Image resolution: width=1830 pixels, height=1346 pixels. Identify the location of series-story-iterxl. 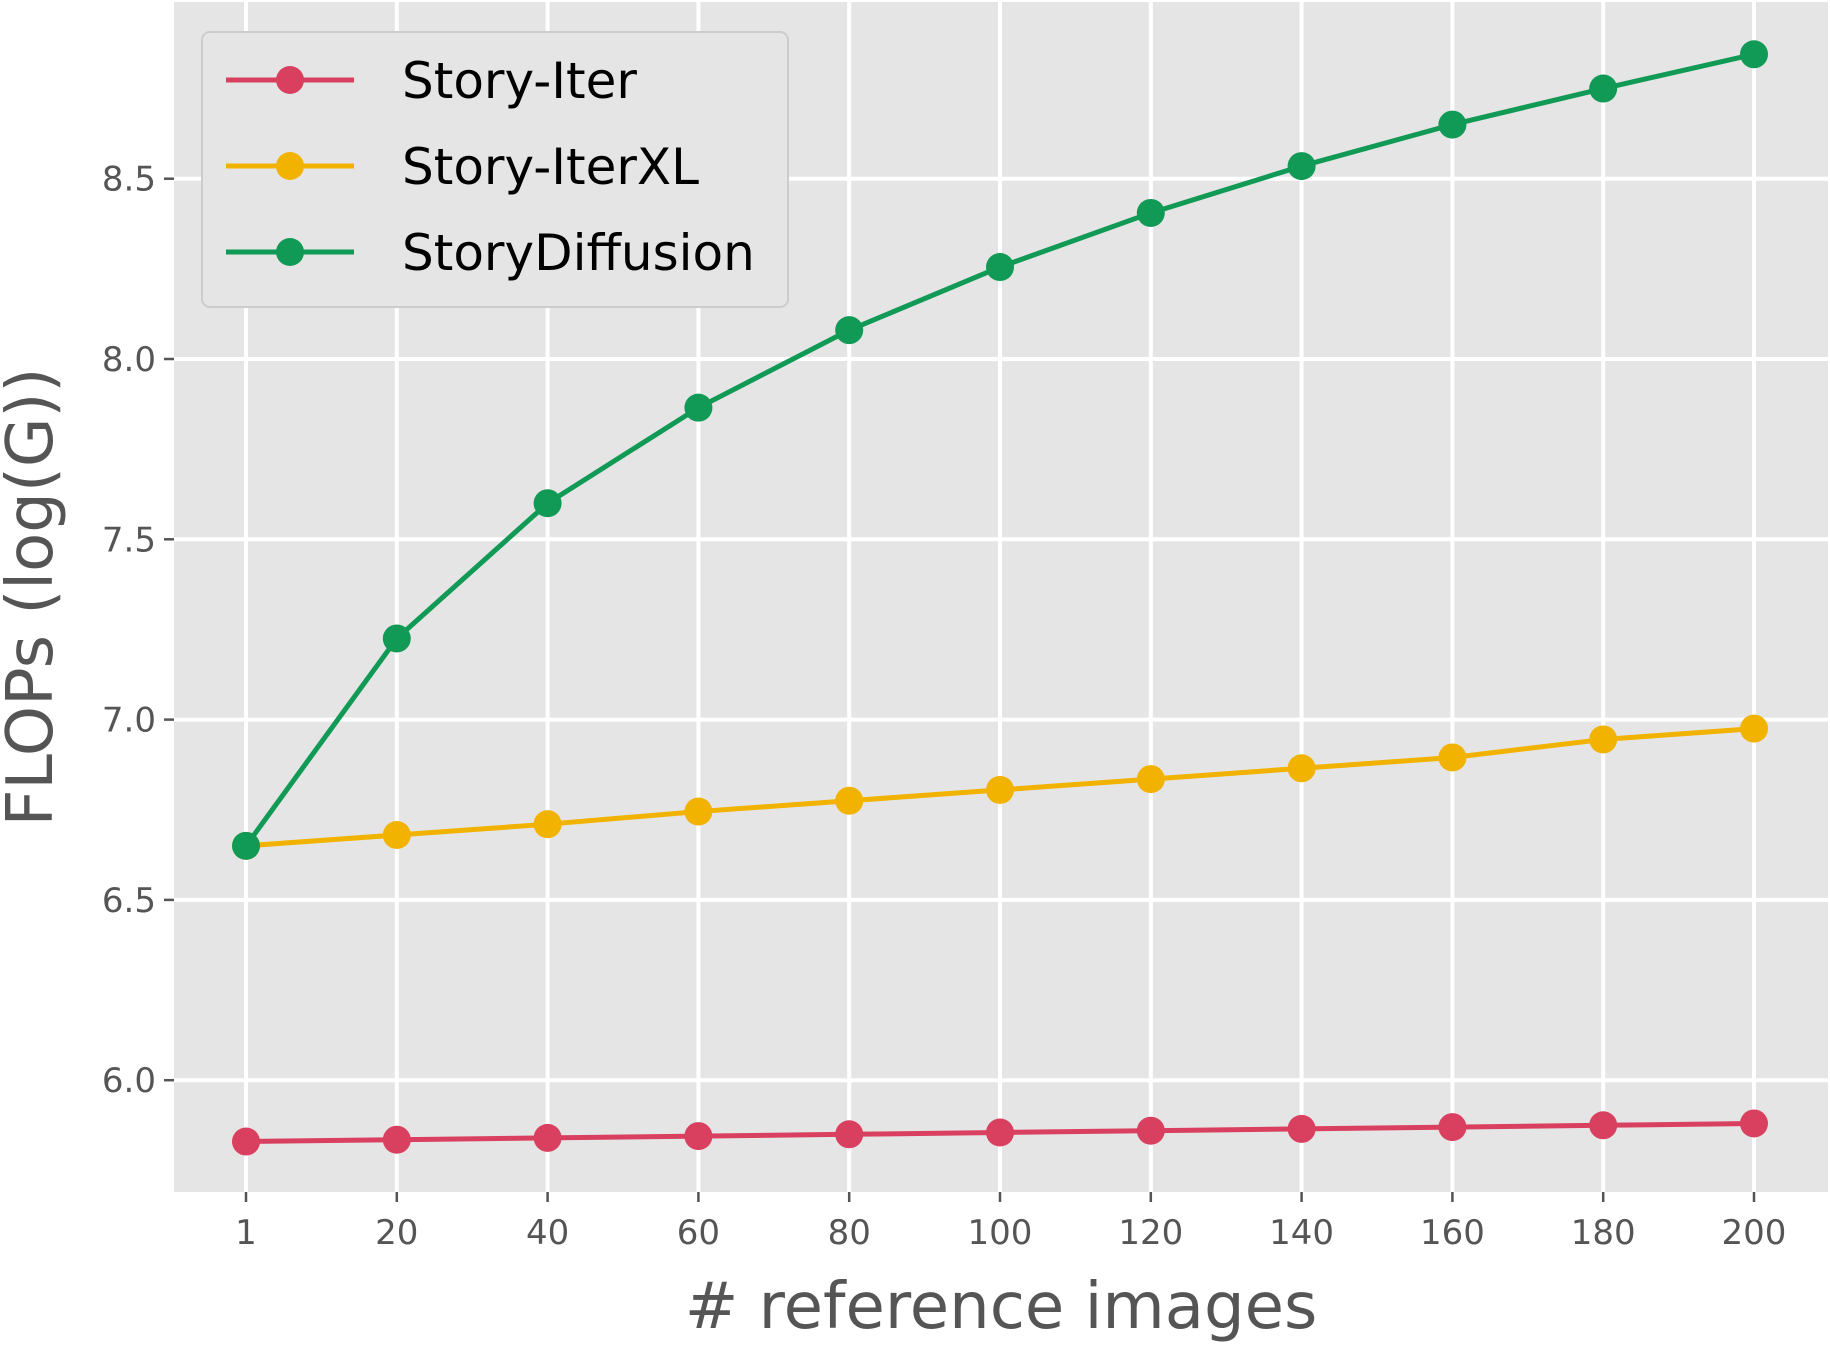
(1000, 787).